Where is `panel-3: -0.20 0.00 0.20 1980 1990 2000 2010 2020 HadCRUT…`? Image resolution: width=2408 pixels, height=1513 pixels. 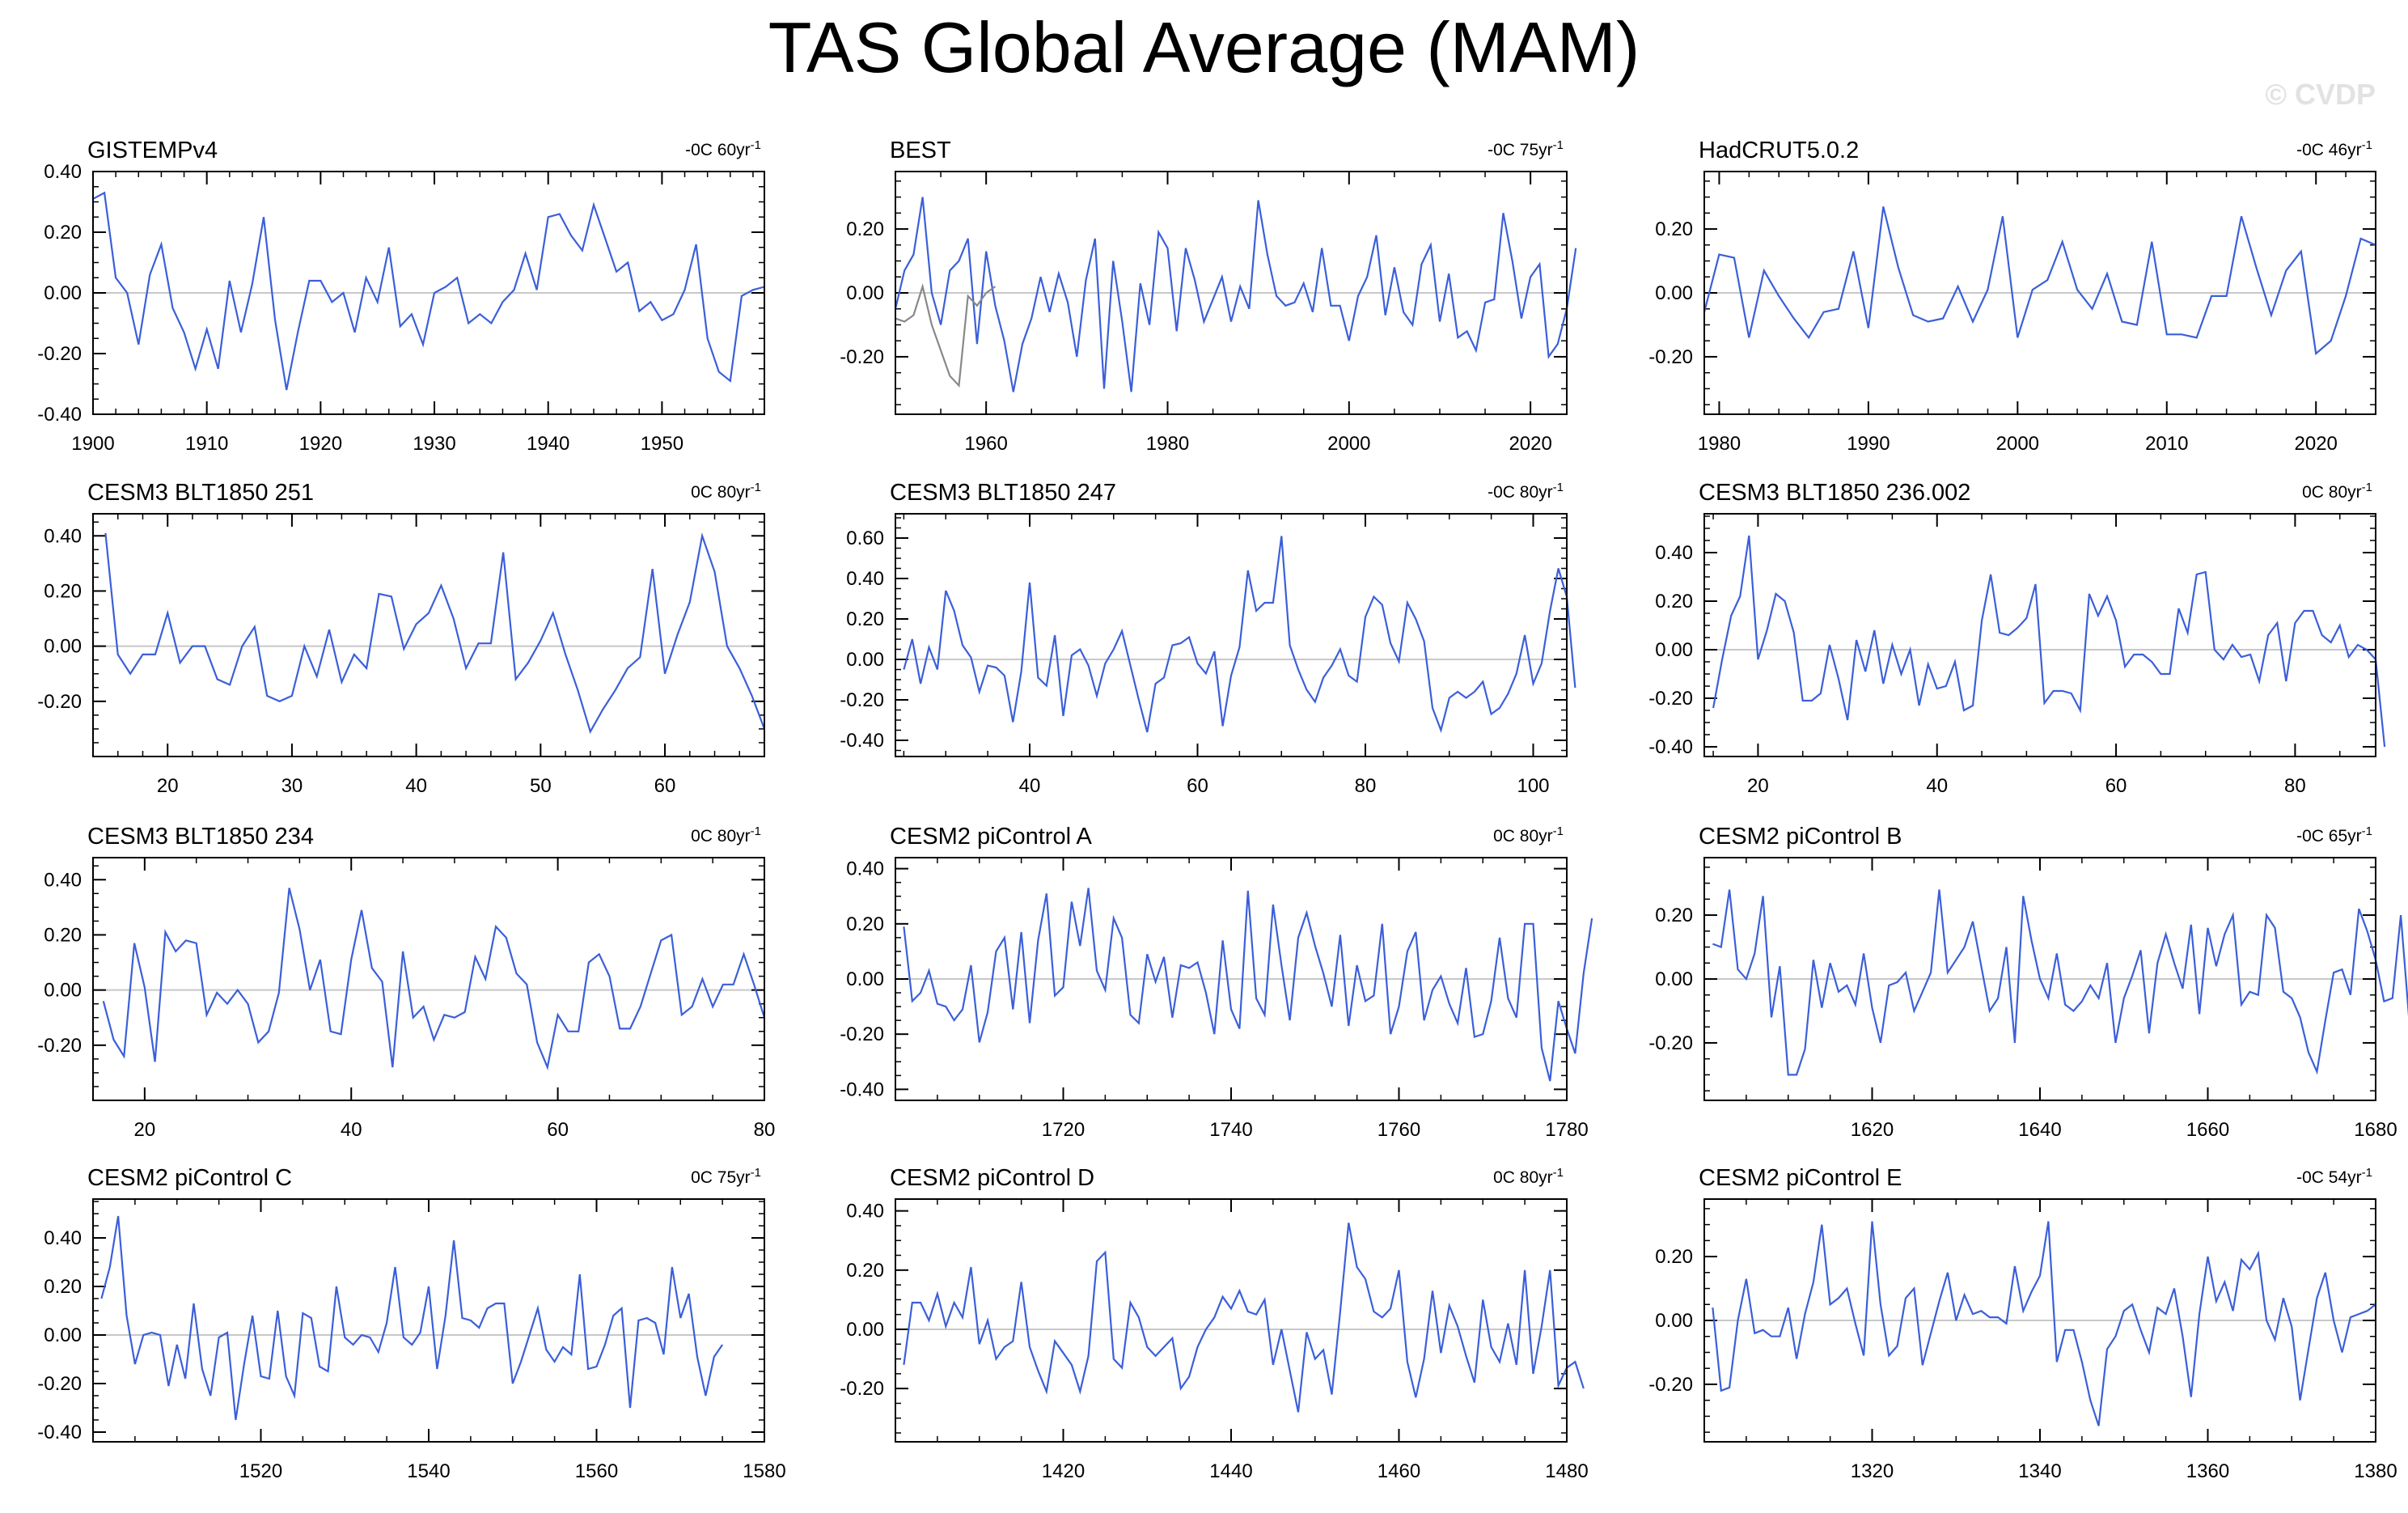 panel-3: -0.20 0.00 0.20 1980 1990 2000 2010 2020 HadCRUT… is located at coordinates (2012, 296).